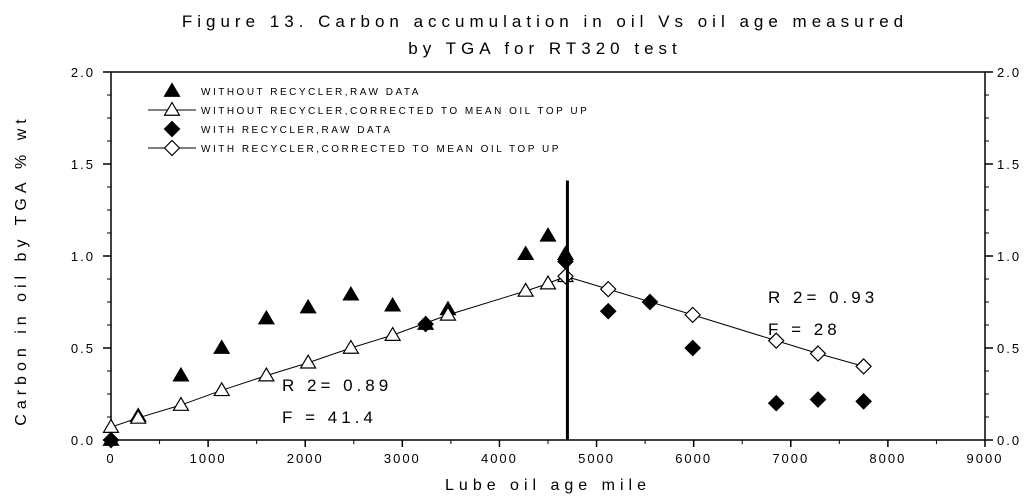 The width and height of the screenshot is (1033, 499). Describe the element at coordinates (110, 458) in the screenshot. I see `x-tick-label: 0` at that location.